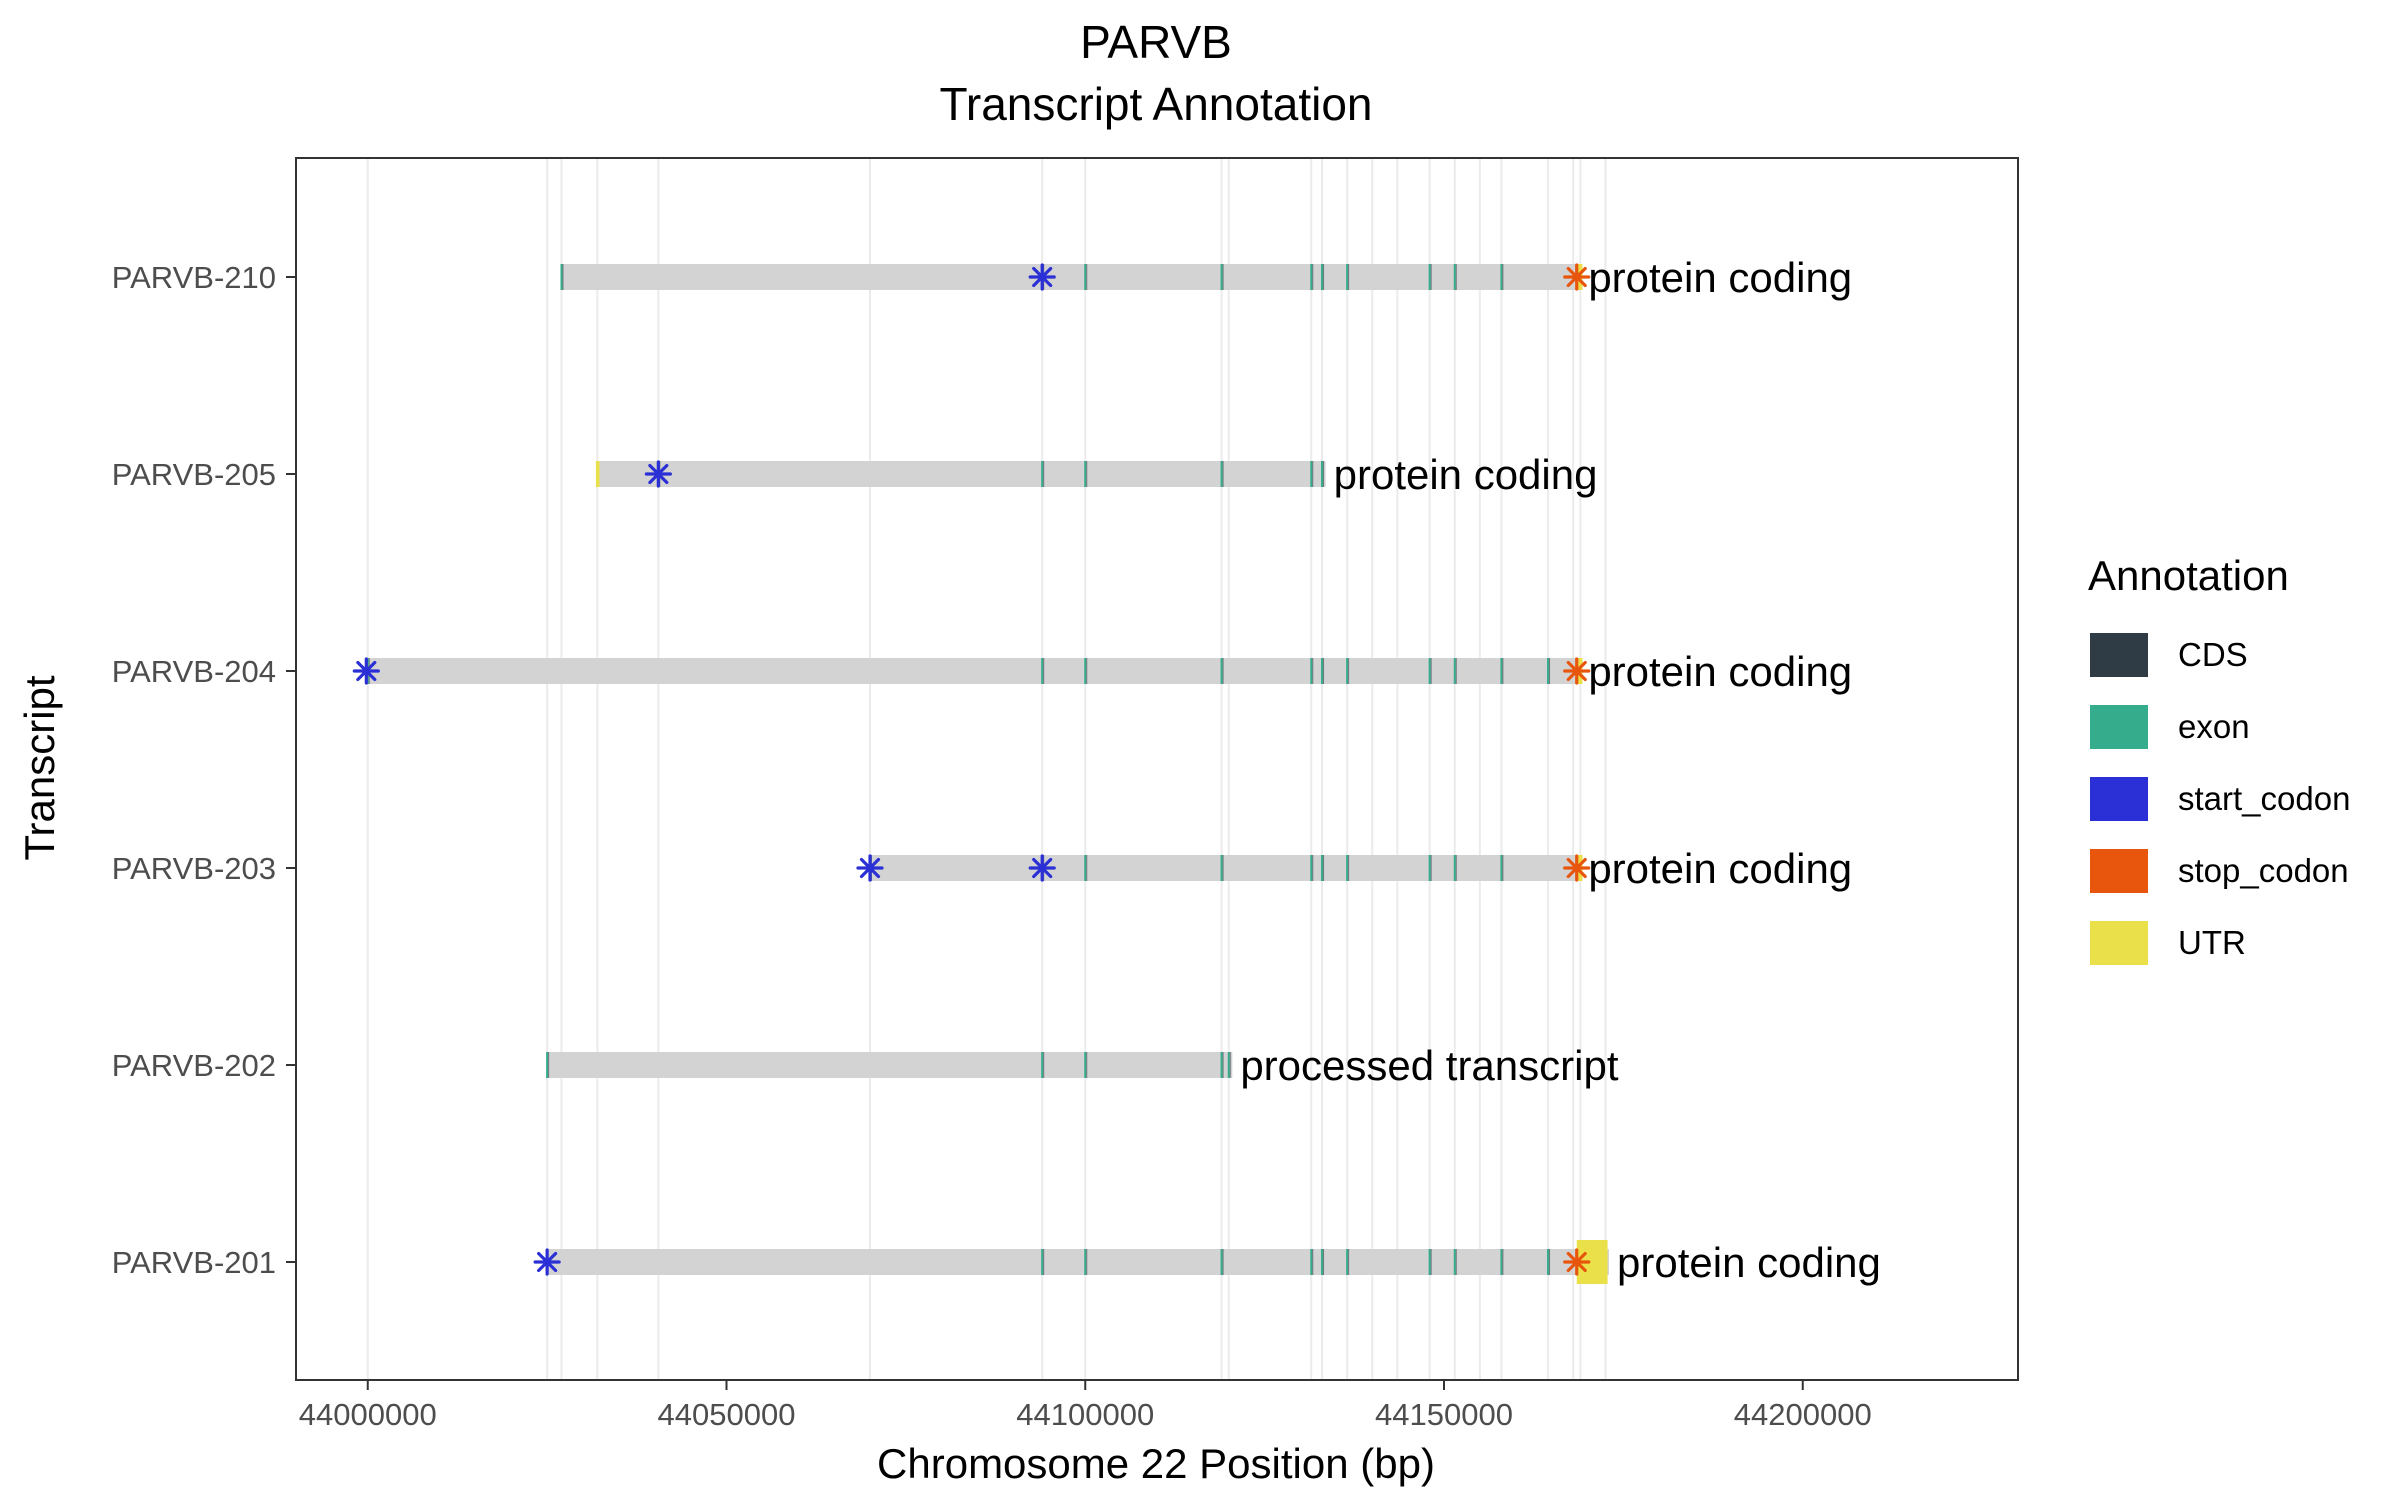  What do you see at coordinates (2213, 654) in the screenshot?
I see `legend-label: CDS` at bounding box center [2213, 654].